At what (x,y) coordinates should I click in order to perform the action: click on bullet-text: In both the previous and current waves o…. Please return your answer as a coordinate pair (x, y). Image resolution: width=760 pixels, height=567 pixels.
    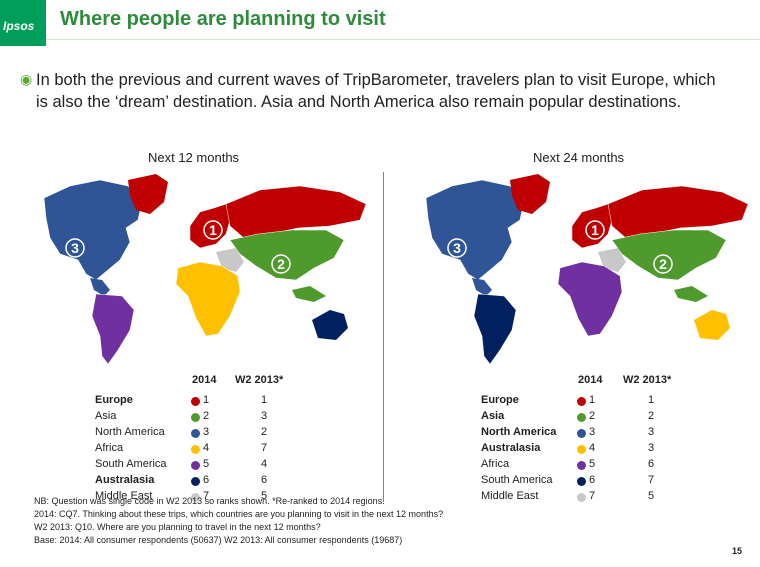
    Looking at the image, I should click on (376, 91).